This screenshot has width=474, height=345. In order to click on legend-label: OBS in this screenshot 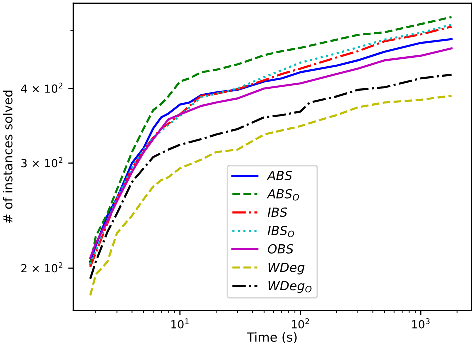, I will do `click(281, 249)`.